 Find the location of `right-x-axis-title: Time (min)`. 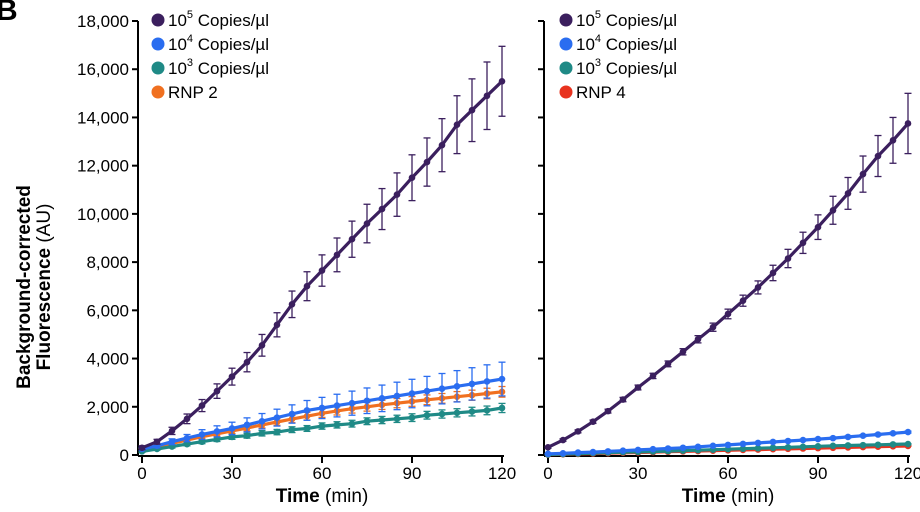

right-x-axis-title: Time (min) is located at coordinates (728, 496).